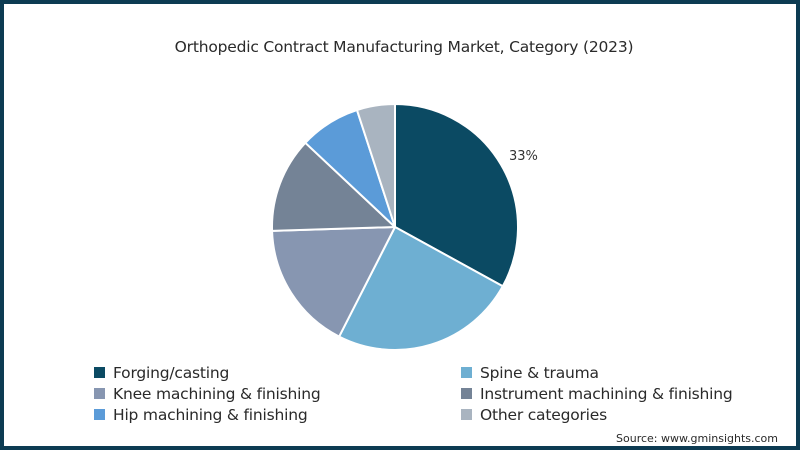 This screenshot has height=454, width=800. I want to click on legend-label: Forging/casting, so click(171, 372).